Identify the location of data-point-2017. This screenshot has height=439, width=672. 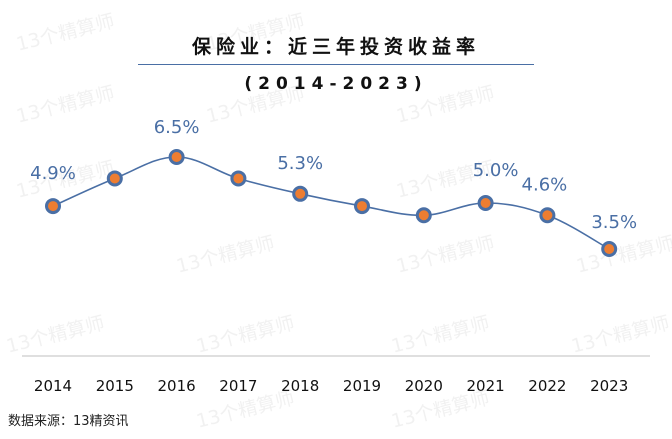
(238, 178).